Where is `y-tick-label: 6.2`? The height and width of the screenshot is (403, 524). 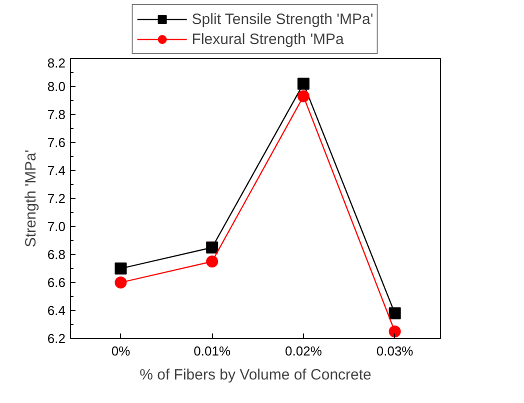 y-tick-label: 6.2 is located at coordinates (56, 338).